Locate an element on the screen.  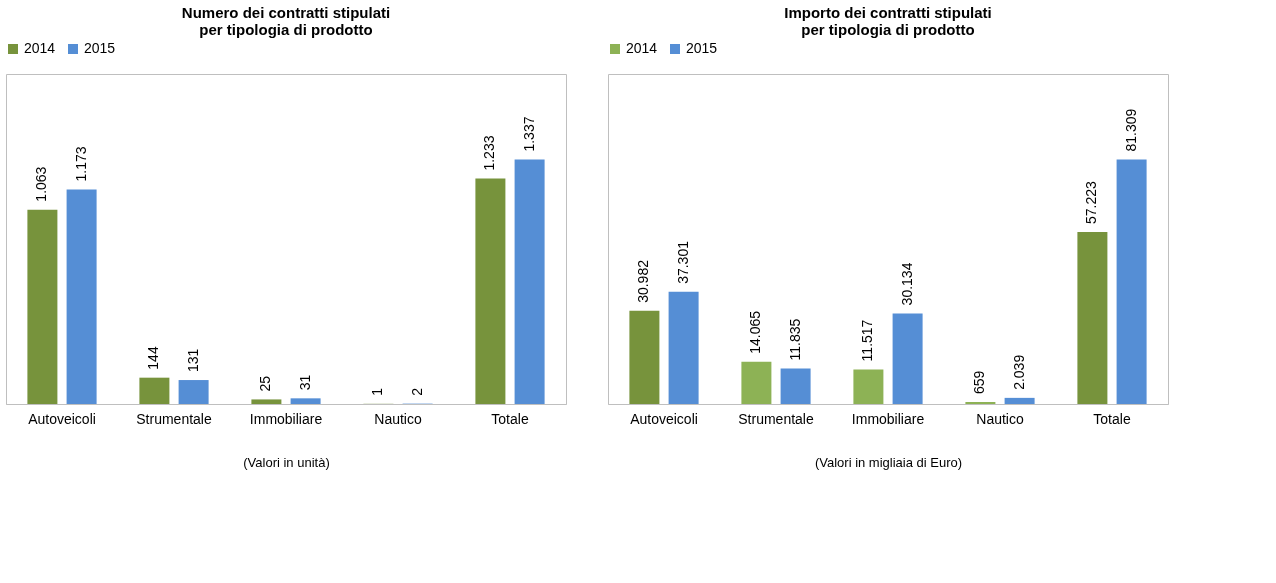
data-label: 1 is located at coordinates (377, 391).